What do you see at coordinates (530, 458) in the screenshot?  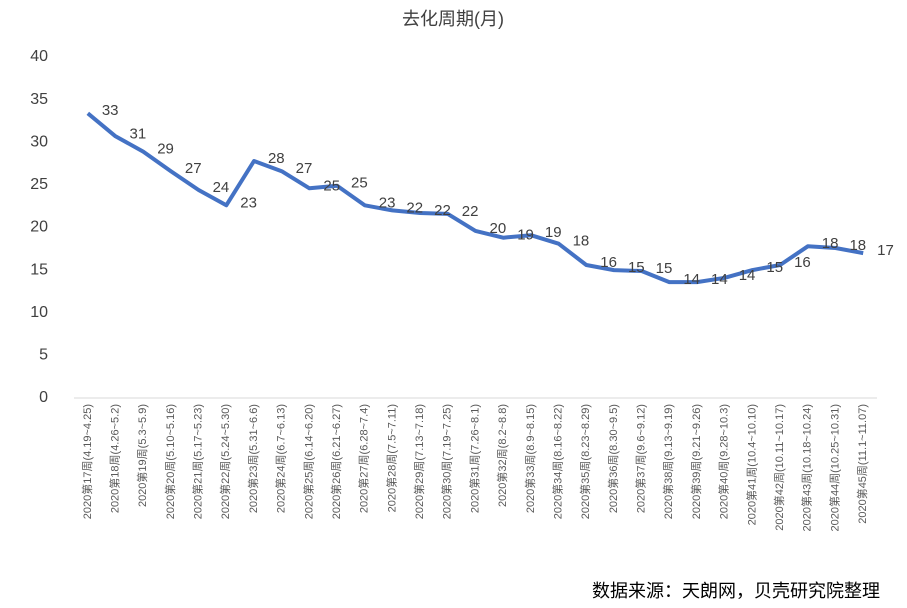 I see `x-tick-label: 2020第33周(8.9~8.15)` at bounding box center [530, 458].